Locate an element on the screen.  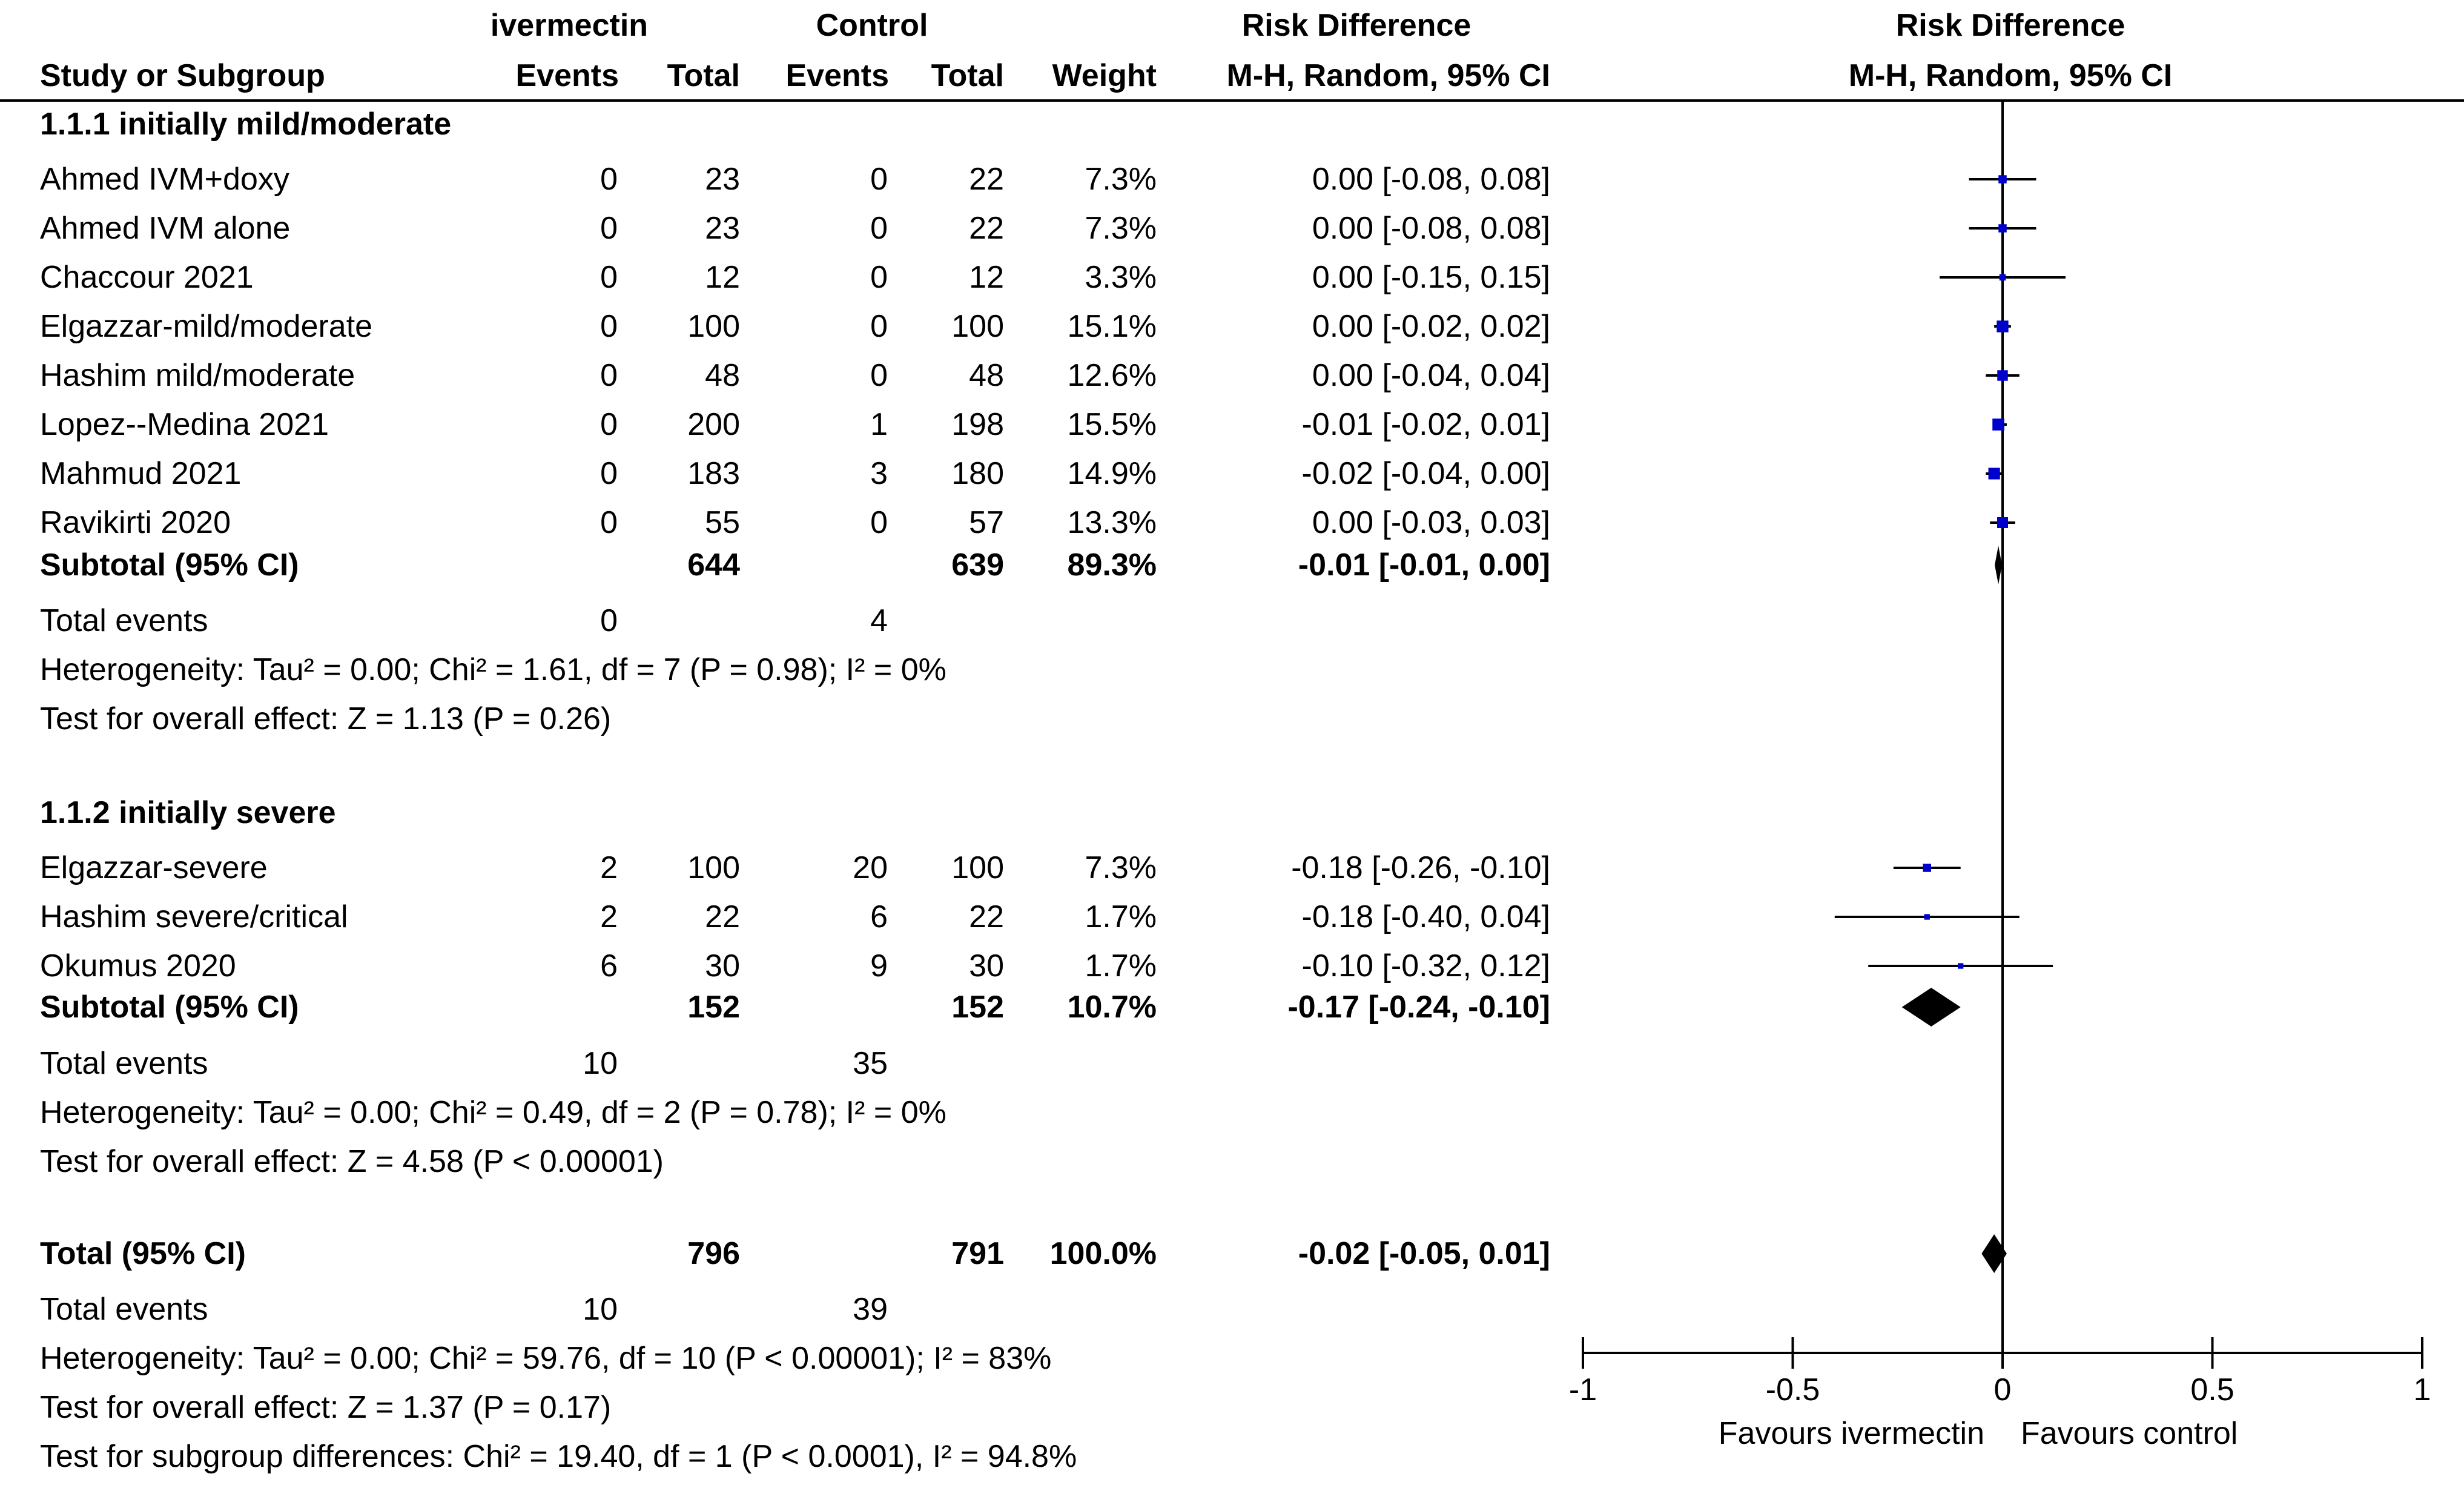
subtotal-total-1: 152 is located at coordinates (713, 1007).